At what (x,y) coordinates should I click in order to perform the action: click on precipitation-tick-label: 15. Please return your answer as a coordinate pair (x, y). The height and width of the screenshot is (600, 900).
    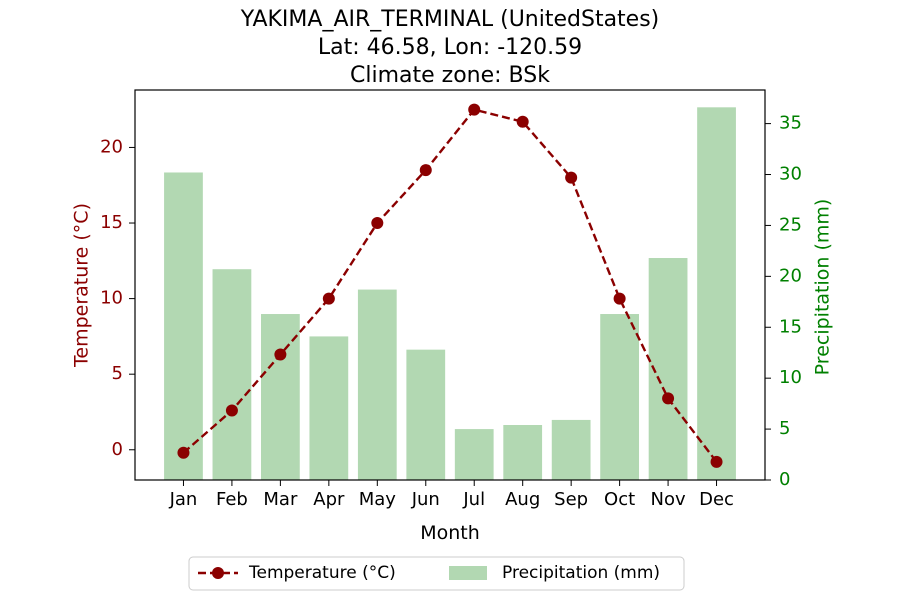
    Looking at the image, I should click on (790, 326).